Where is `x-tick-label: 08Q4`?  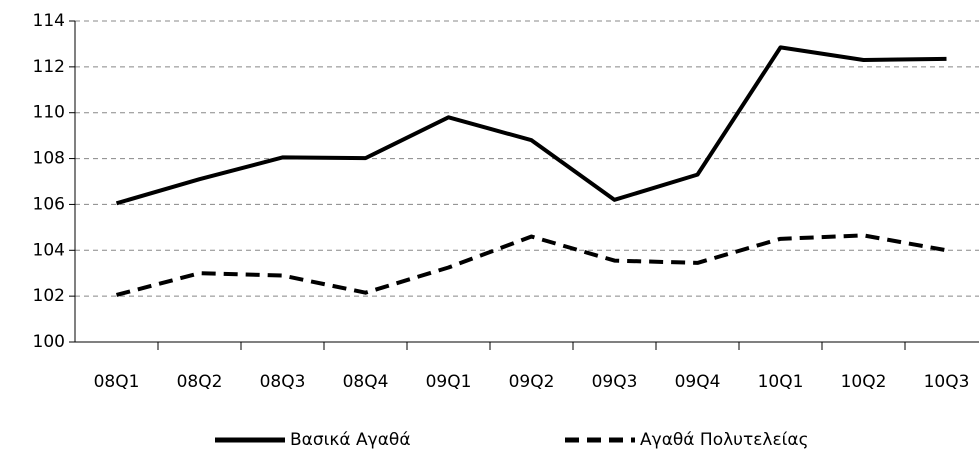
x-tick-label: 08Q4 is located at coordinates (366, 382).